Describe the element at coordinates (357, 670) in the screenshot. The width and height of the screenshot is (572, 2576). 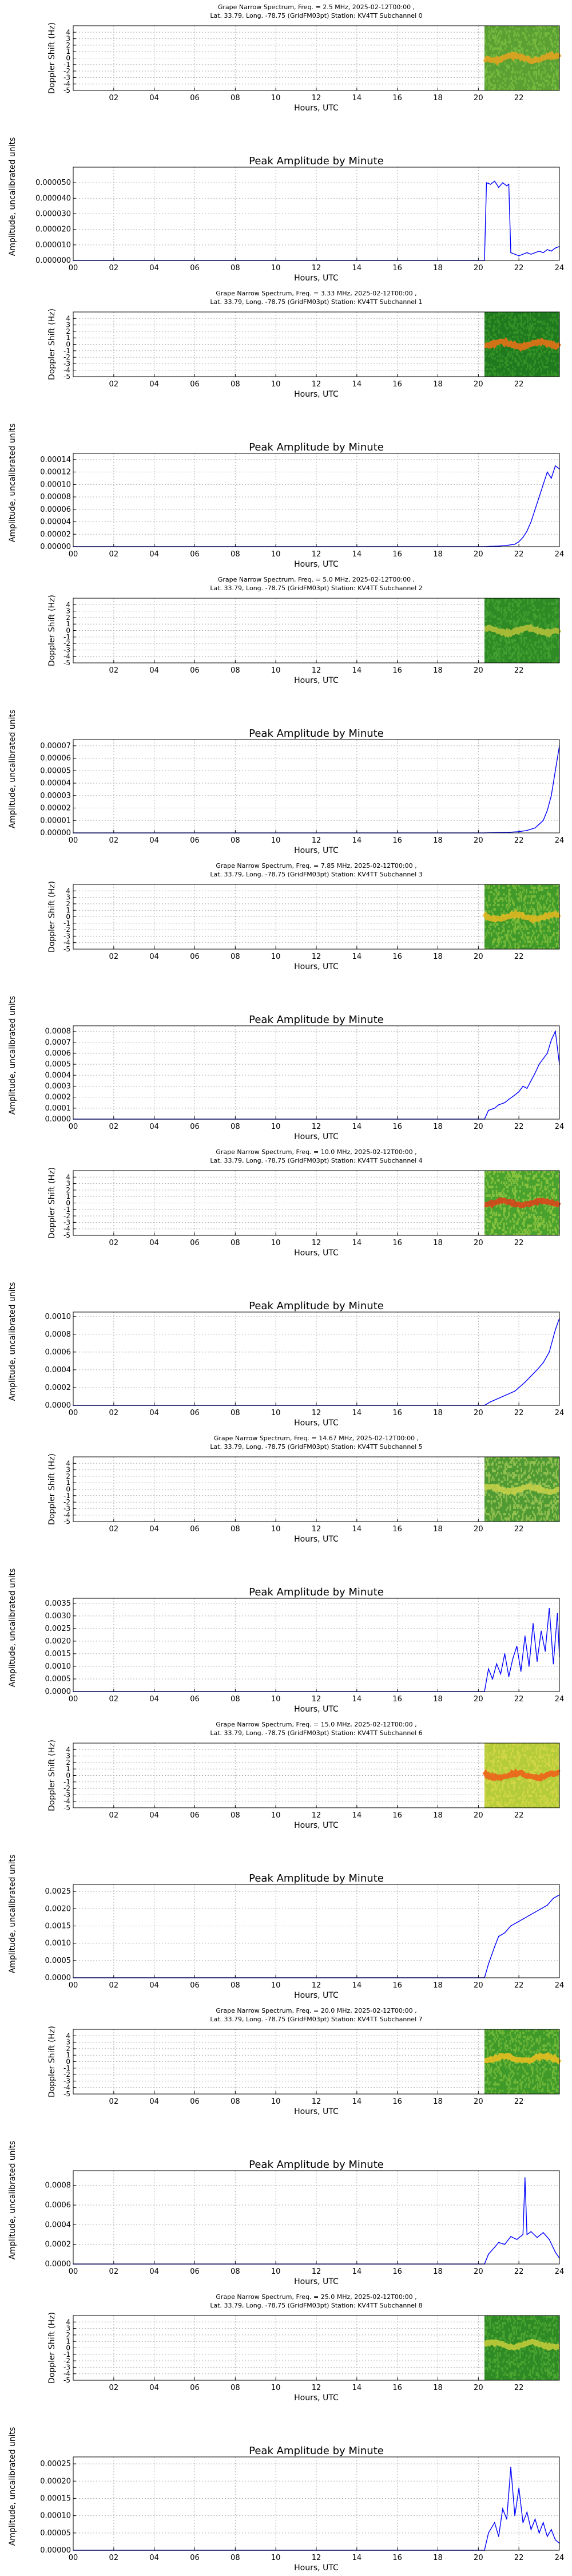
I see `x-tick-label: 14` at that location.